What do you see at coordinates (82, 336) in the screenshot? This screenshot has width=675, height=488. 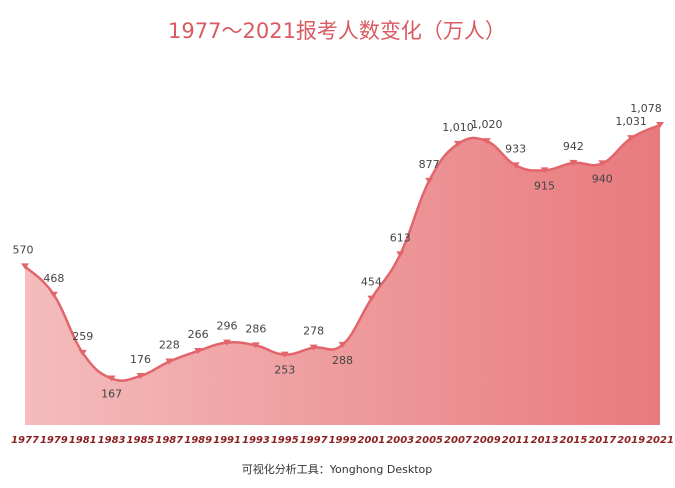 I see `value-label: 259` at bounding box center [82, 336].